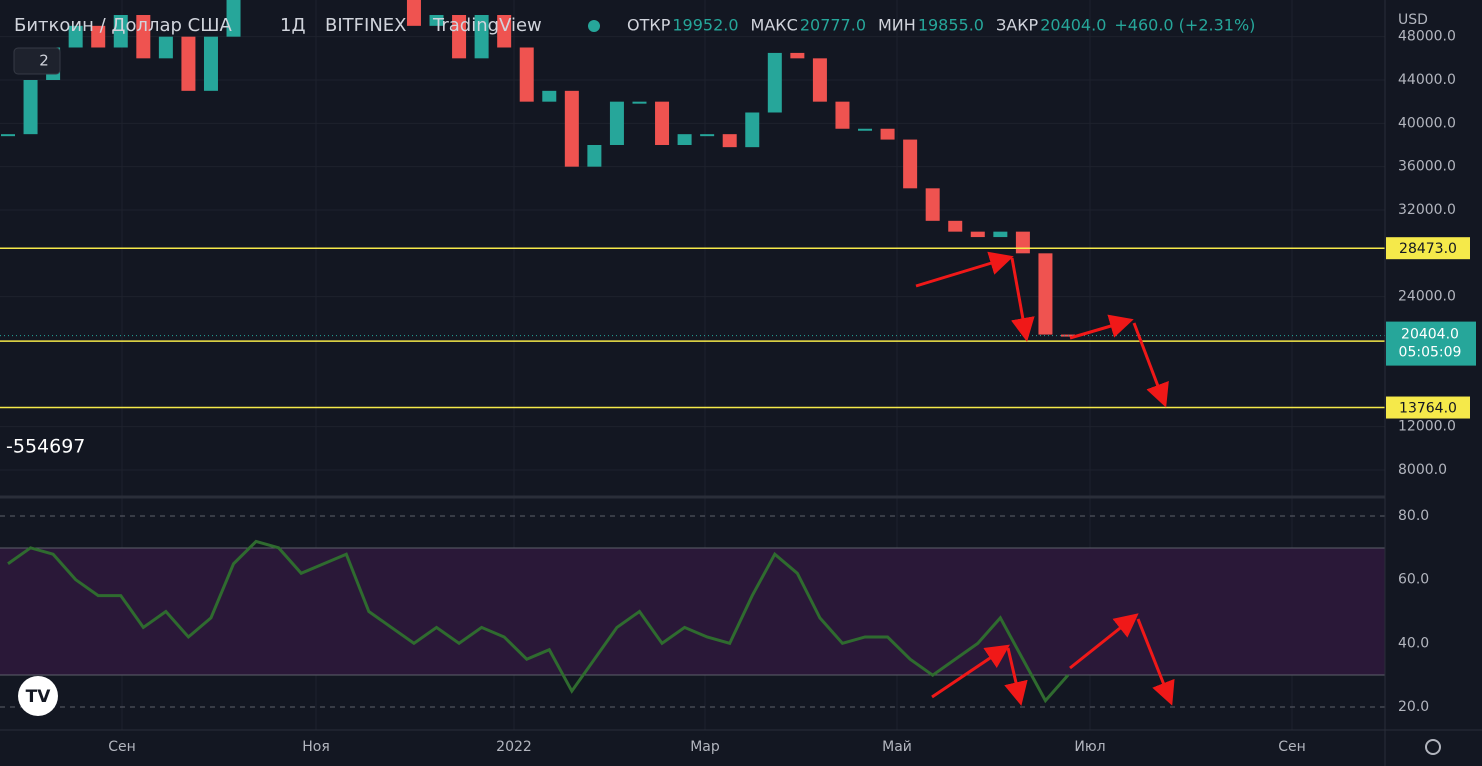  Describe the element at coordinates (1427, 167) in the screenshot. I see `price-tick-label: 36000.0` at that location.